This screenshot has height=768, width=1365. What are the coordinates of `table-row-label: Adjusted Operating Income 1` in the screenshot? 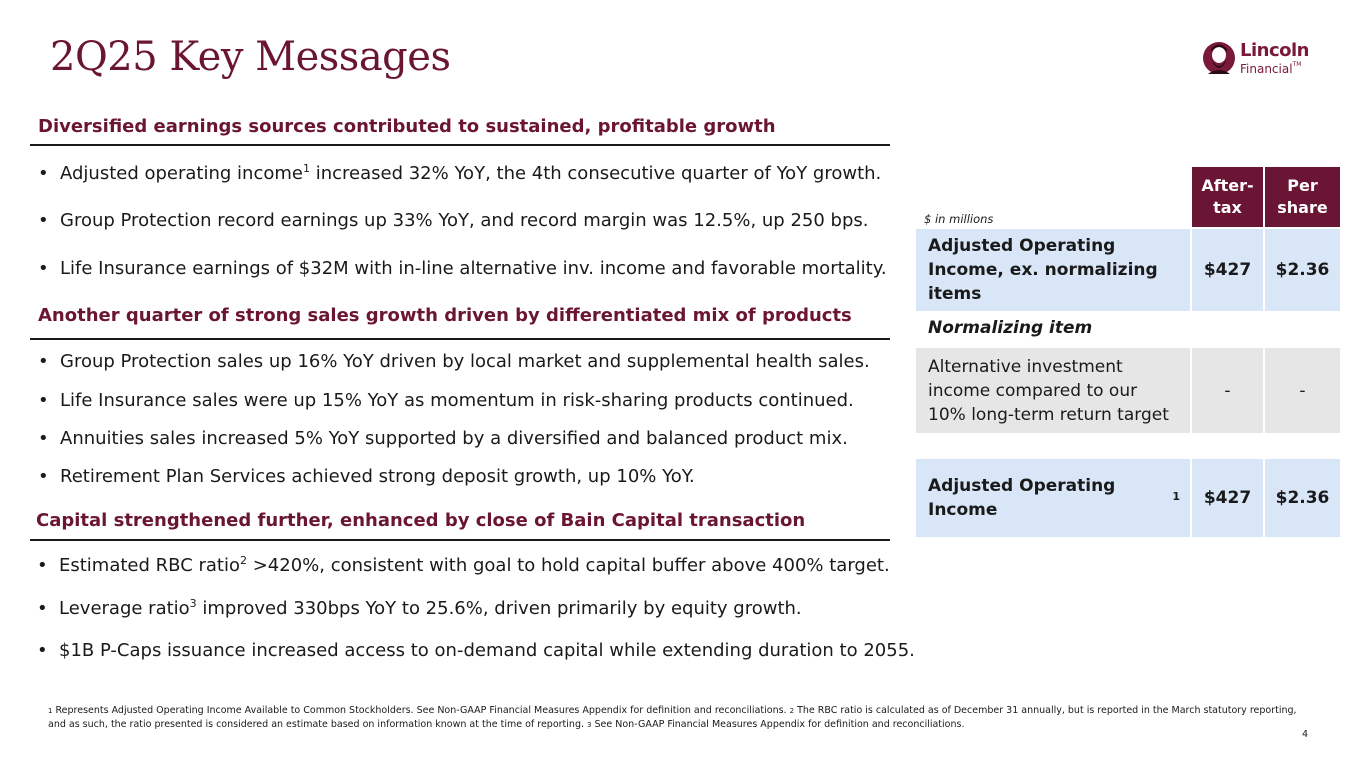 It's located at (1053, 498).